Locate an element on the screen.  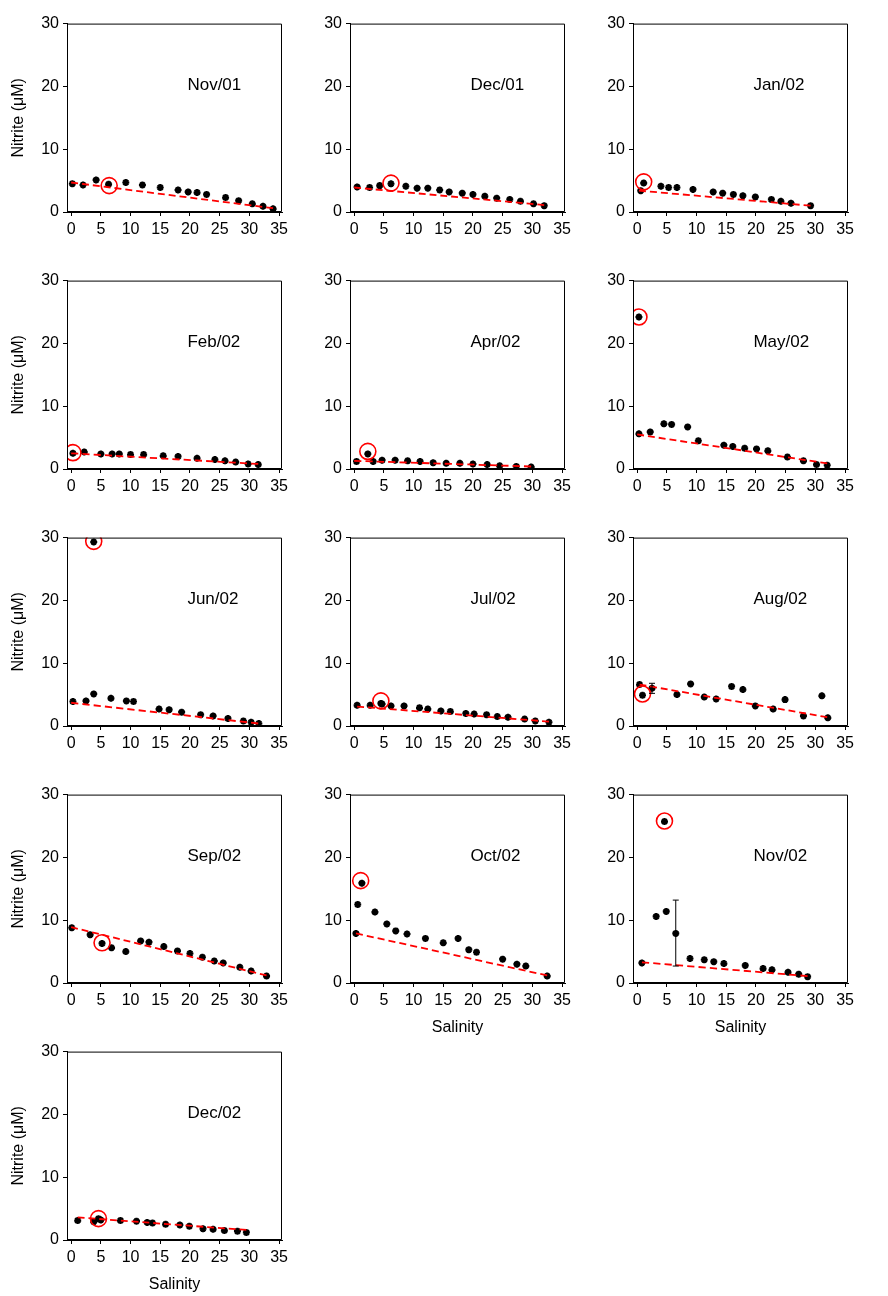
text: Aug/02 is located at coordinates (780, 599).